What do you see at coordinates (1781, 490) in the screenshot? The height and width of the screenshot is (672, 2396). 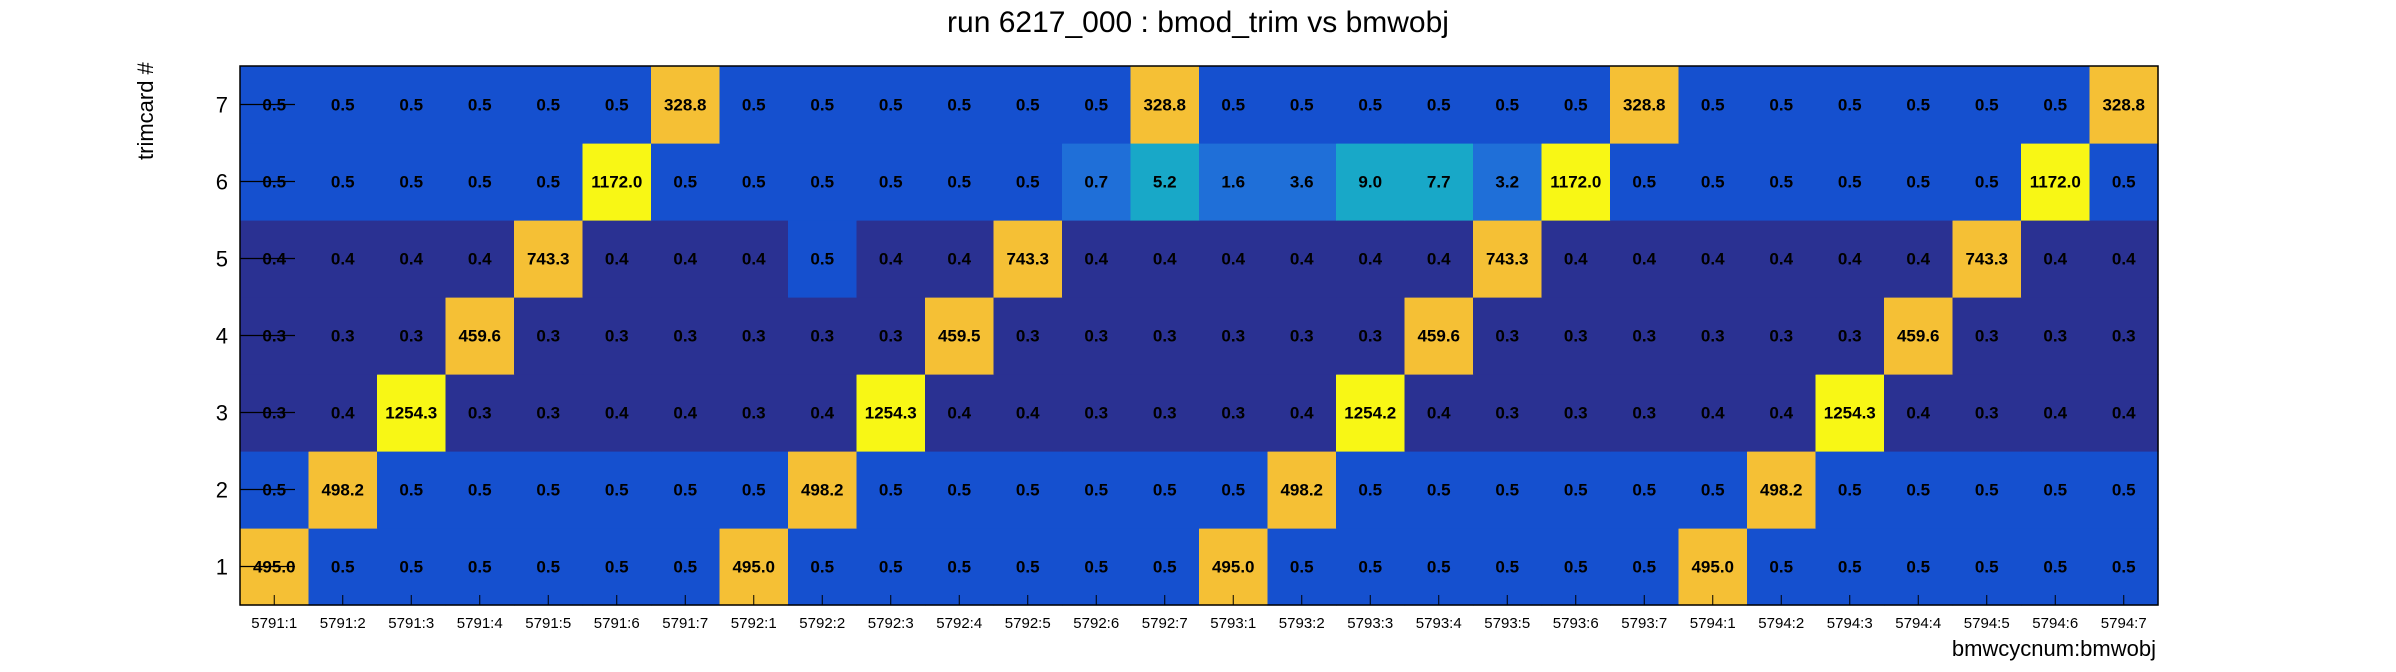 I see `cell-value-label: 498.2` at bounding box center [1781, 490].